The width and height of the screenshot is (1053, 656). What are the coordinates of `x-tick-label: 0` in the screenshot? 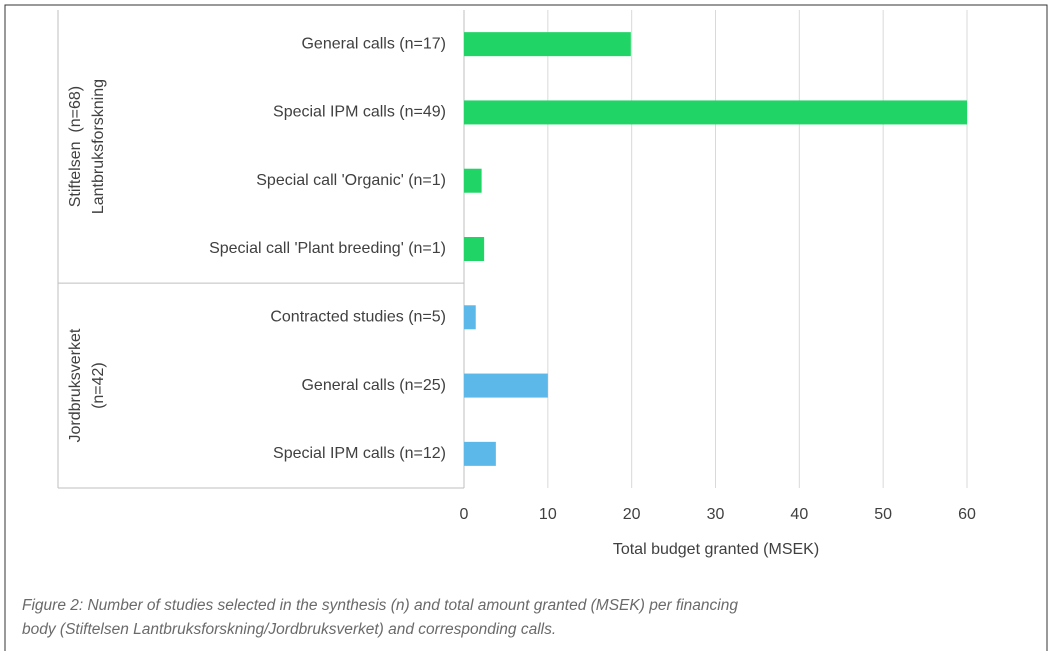 It's located at (464, 514).